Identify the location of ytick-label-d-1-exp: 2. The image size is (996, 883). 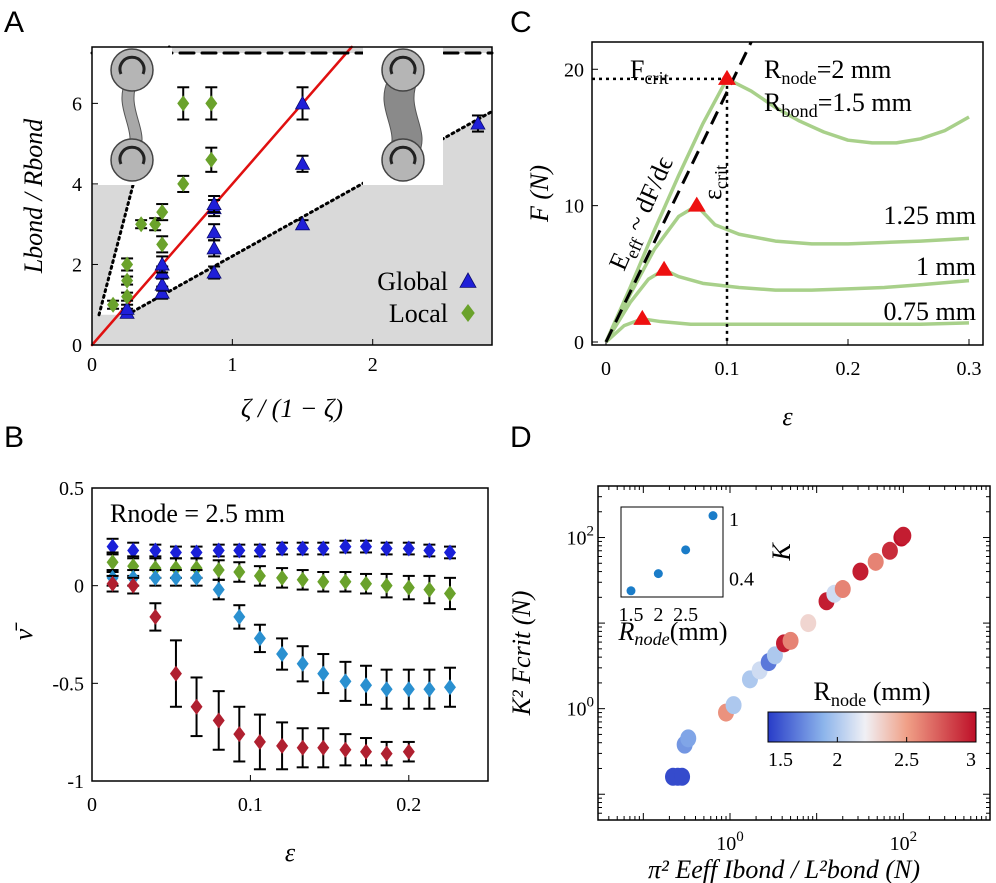
(591, 532).